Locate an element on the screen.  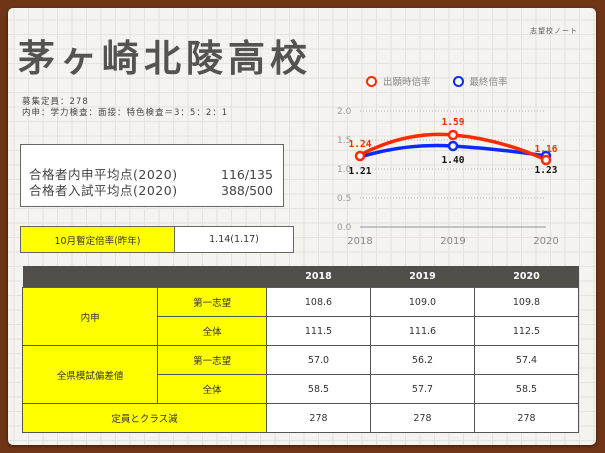
cell: 109.0 is located at coordinates (422, 302).